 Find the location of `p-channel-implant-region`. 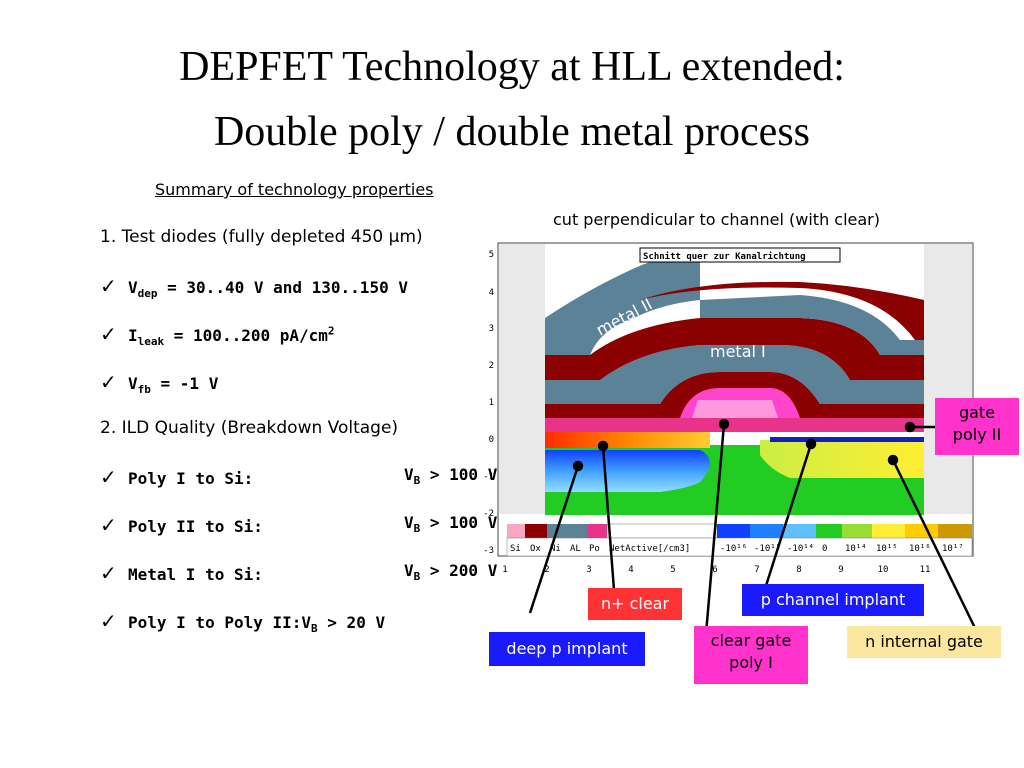

p-channel-implant-region is located at coordinates (847, 439).